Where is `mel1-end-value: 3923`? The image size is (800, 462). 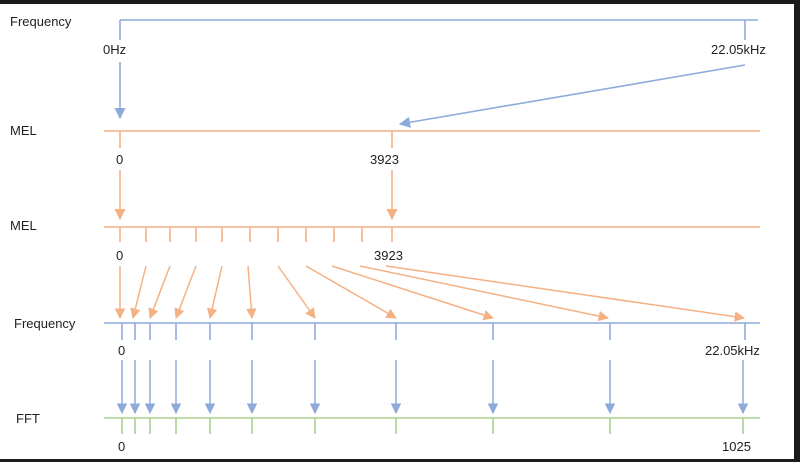
mel1-end-value: 3923 is located at coordinates (384, 159).